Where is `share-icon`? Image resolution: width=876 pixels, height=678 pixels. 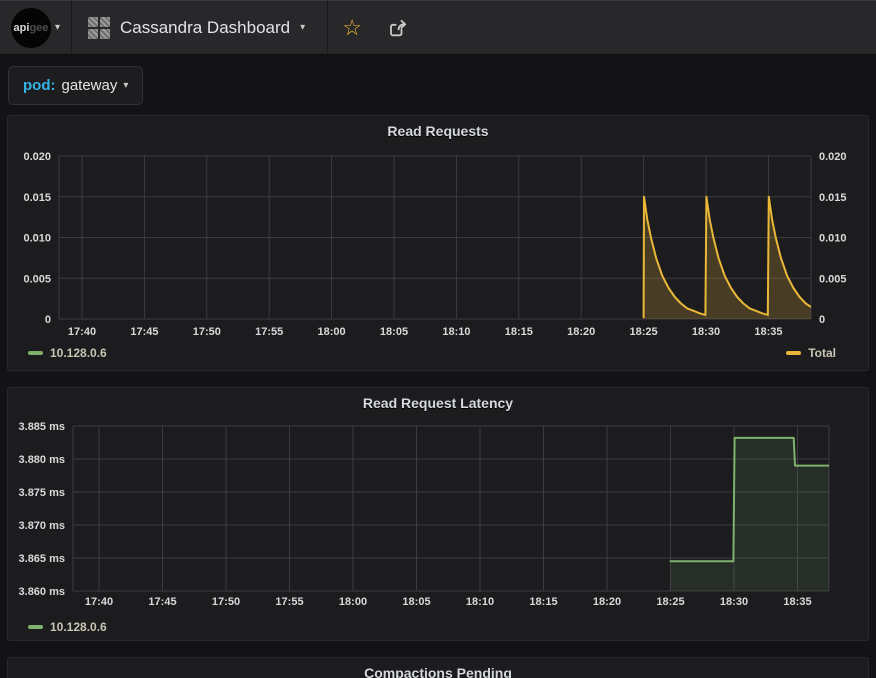
share-icon is located at coordinates (397, 27).